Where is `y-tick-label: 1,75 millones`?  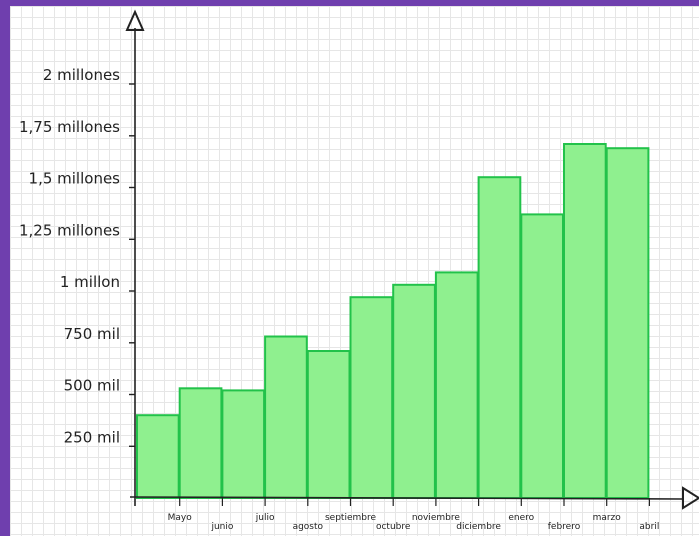 y-tick-label: 1,75 millones is located at coordinates (69, 127).